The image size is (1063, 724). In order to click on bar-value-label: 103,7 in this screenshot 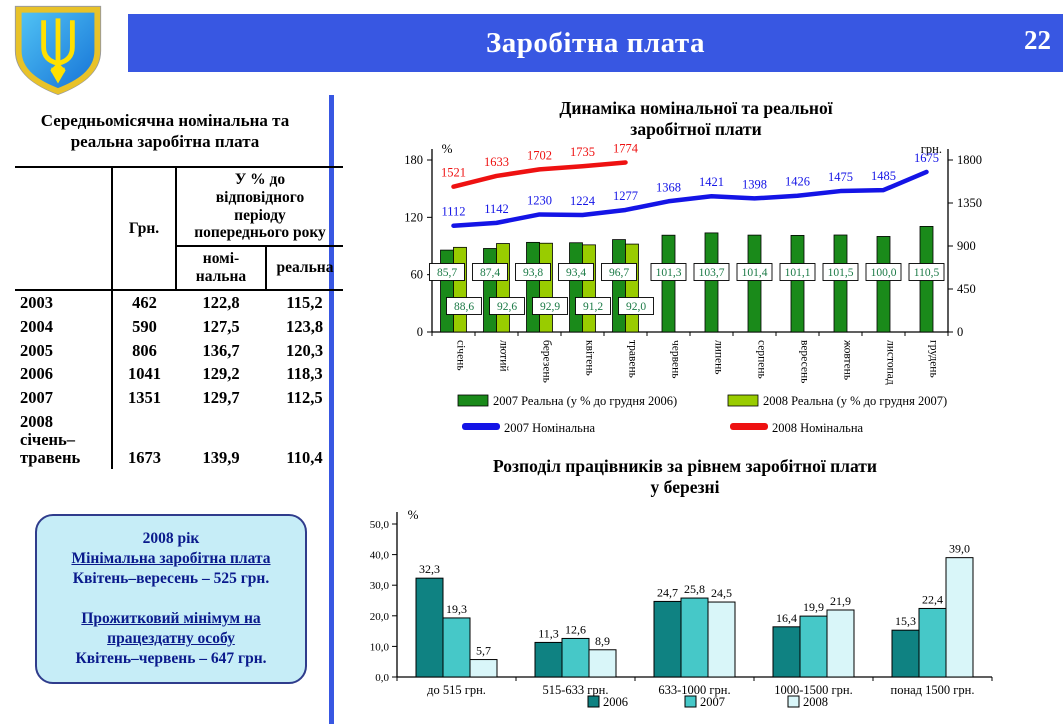, I will do `click(712, 273)`.